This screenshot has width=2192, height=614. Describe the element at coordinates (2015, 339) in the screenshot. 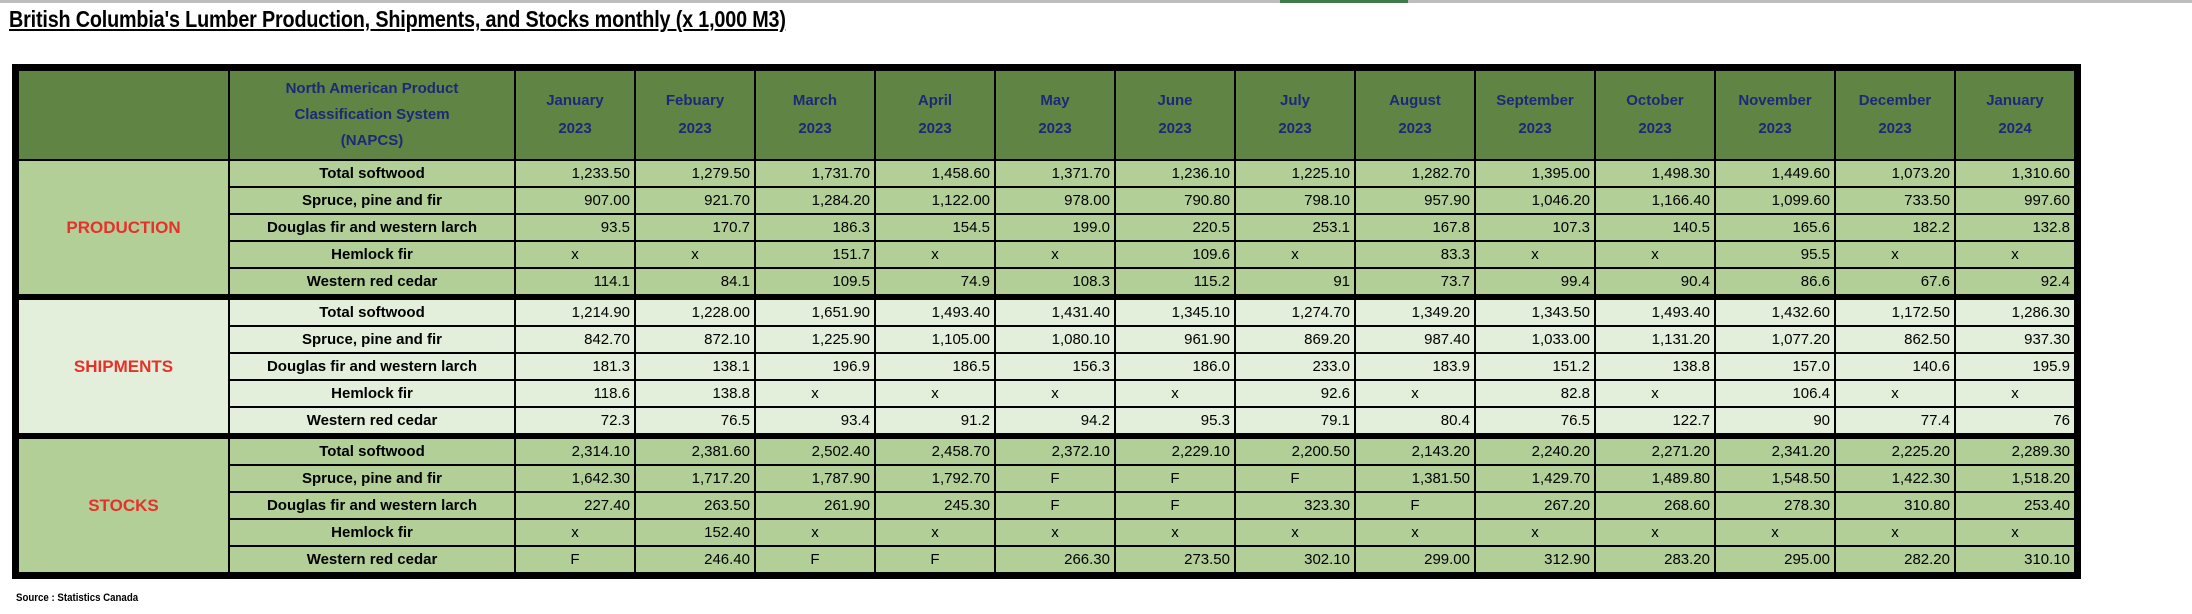

I see `value-cell: 937.30` at that location.